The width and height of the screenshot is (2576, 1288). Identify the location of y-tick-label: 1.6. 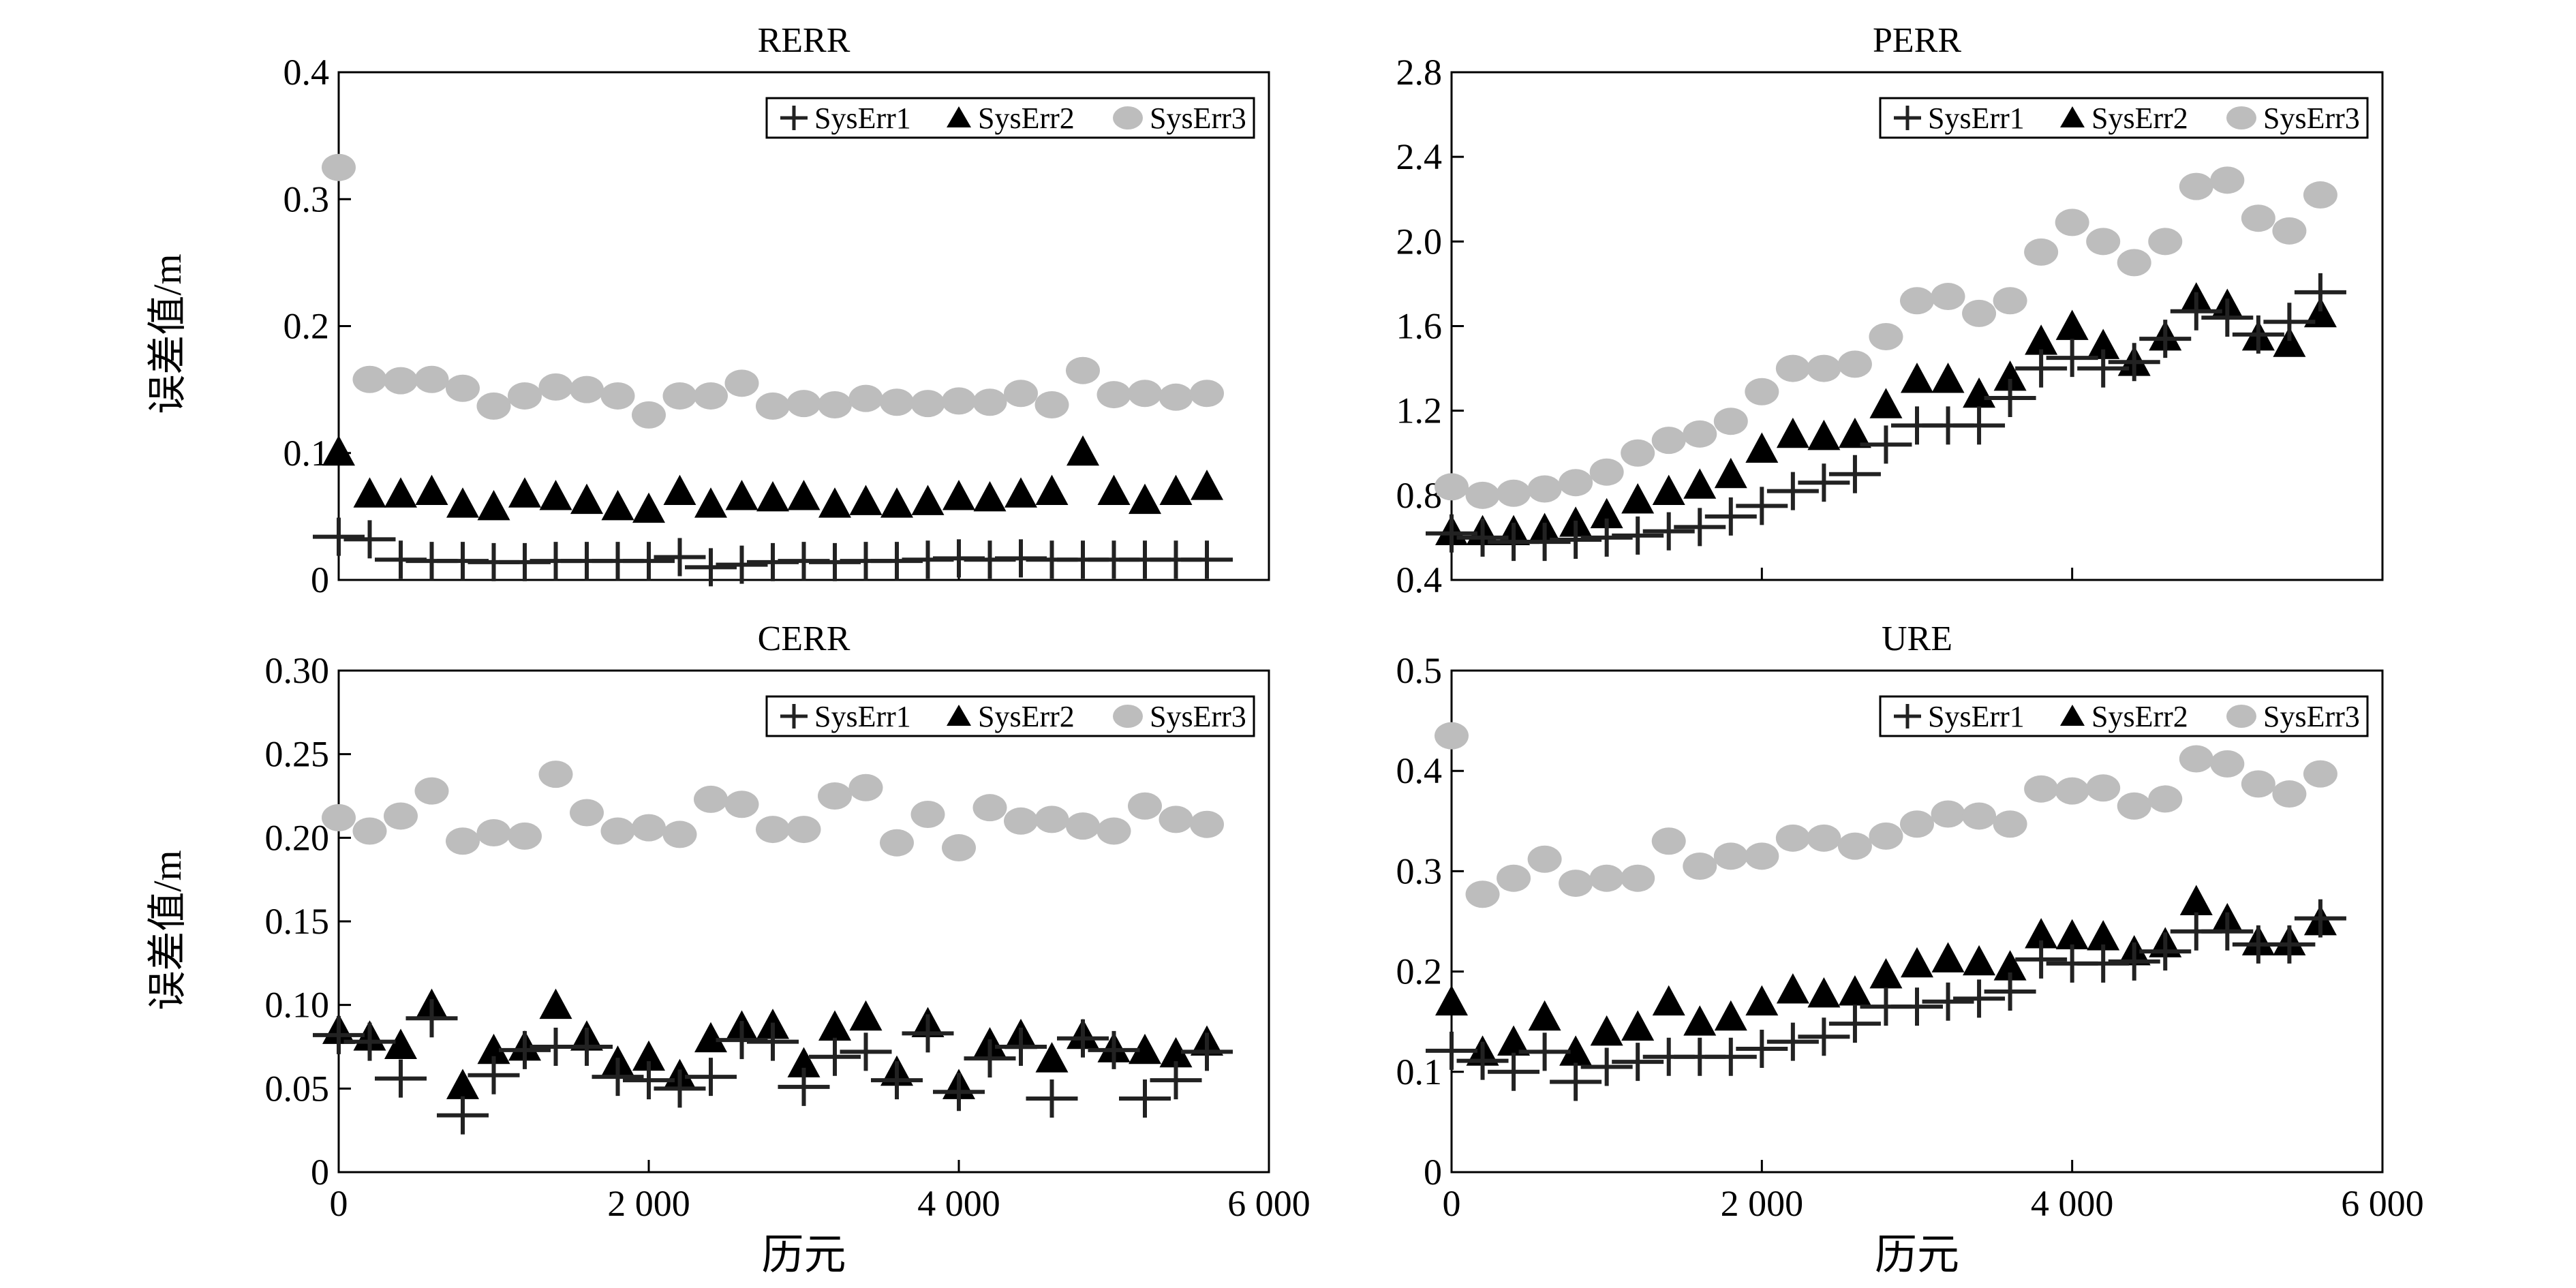
(1420, 326).